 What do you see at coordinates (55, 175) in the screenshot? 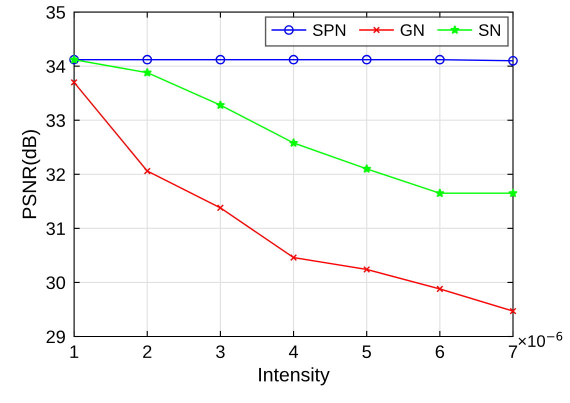
I see `y-tick-label: 32` at bounding box center [55, 175].